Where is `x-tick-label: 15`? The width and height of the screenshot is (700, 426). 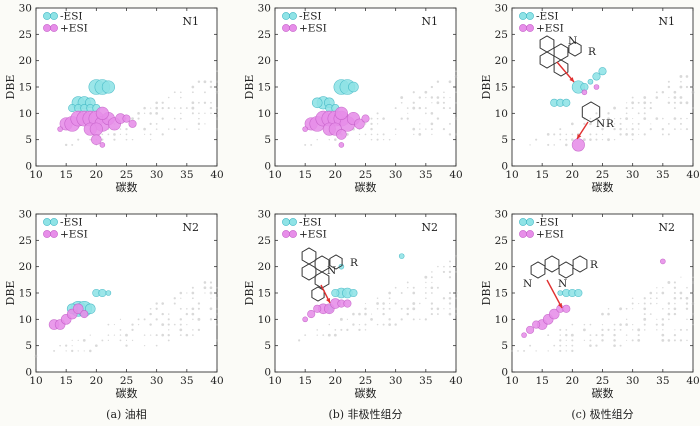
x-tick-label: 15 is located at coordinates (304, 381).